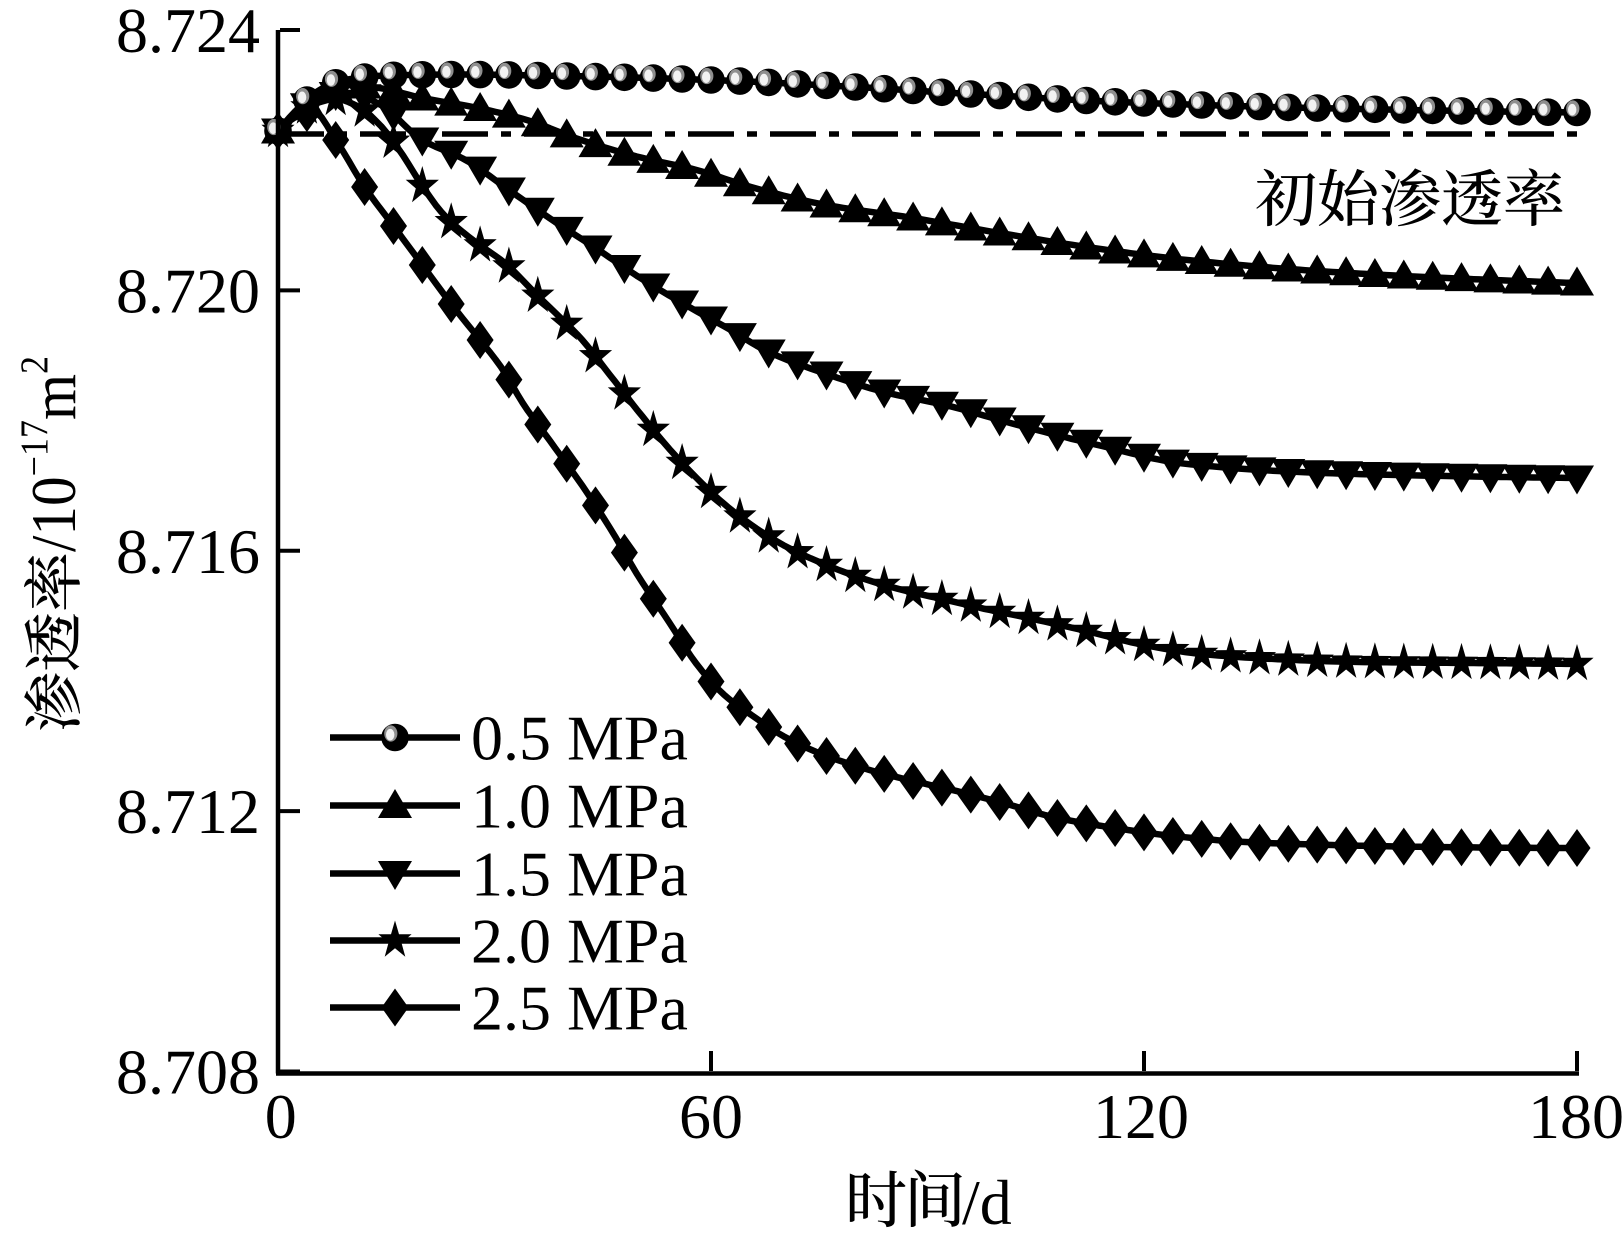 This screenshot has width=1624, height=1243. I want to click on svg-text: 0.5 MPa, so click(579, 738).